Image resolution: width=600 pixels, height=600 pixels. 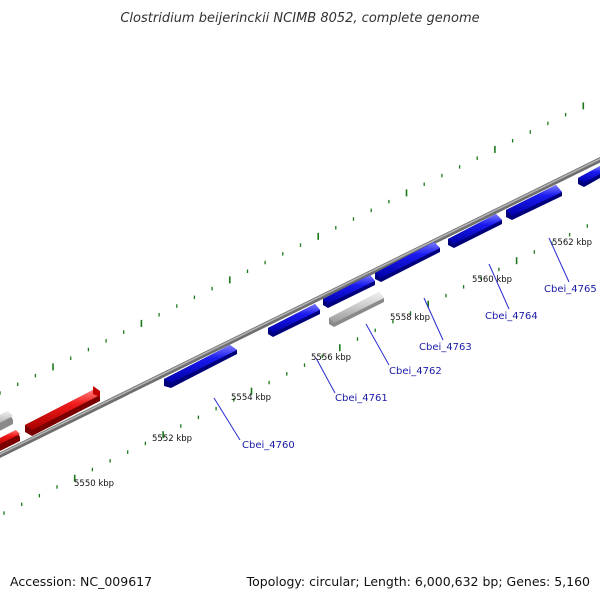 What do you see at coordinates (445, 347) in the screenshot?
I see `gene-label-cbei-4763: Cbei_4763` at bounding box center [445, 347].